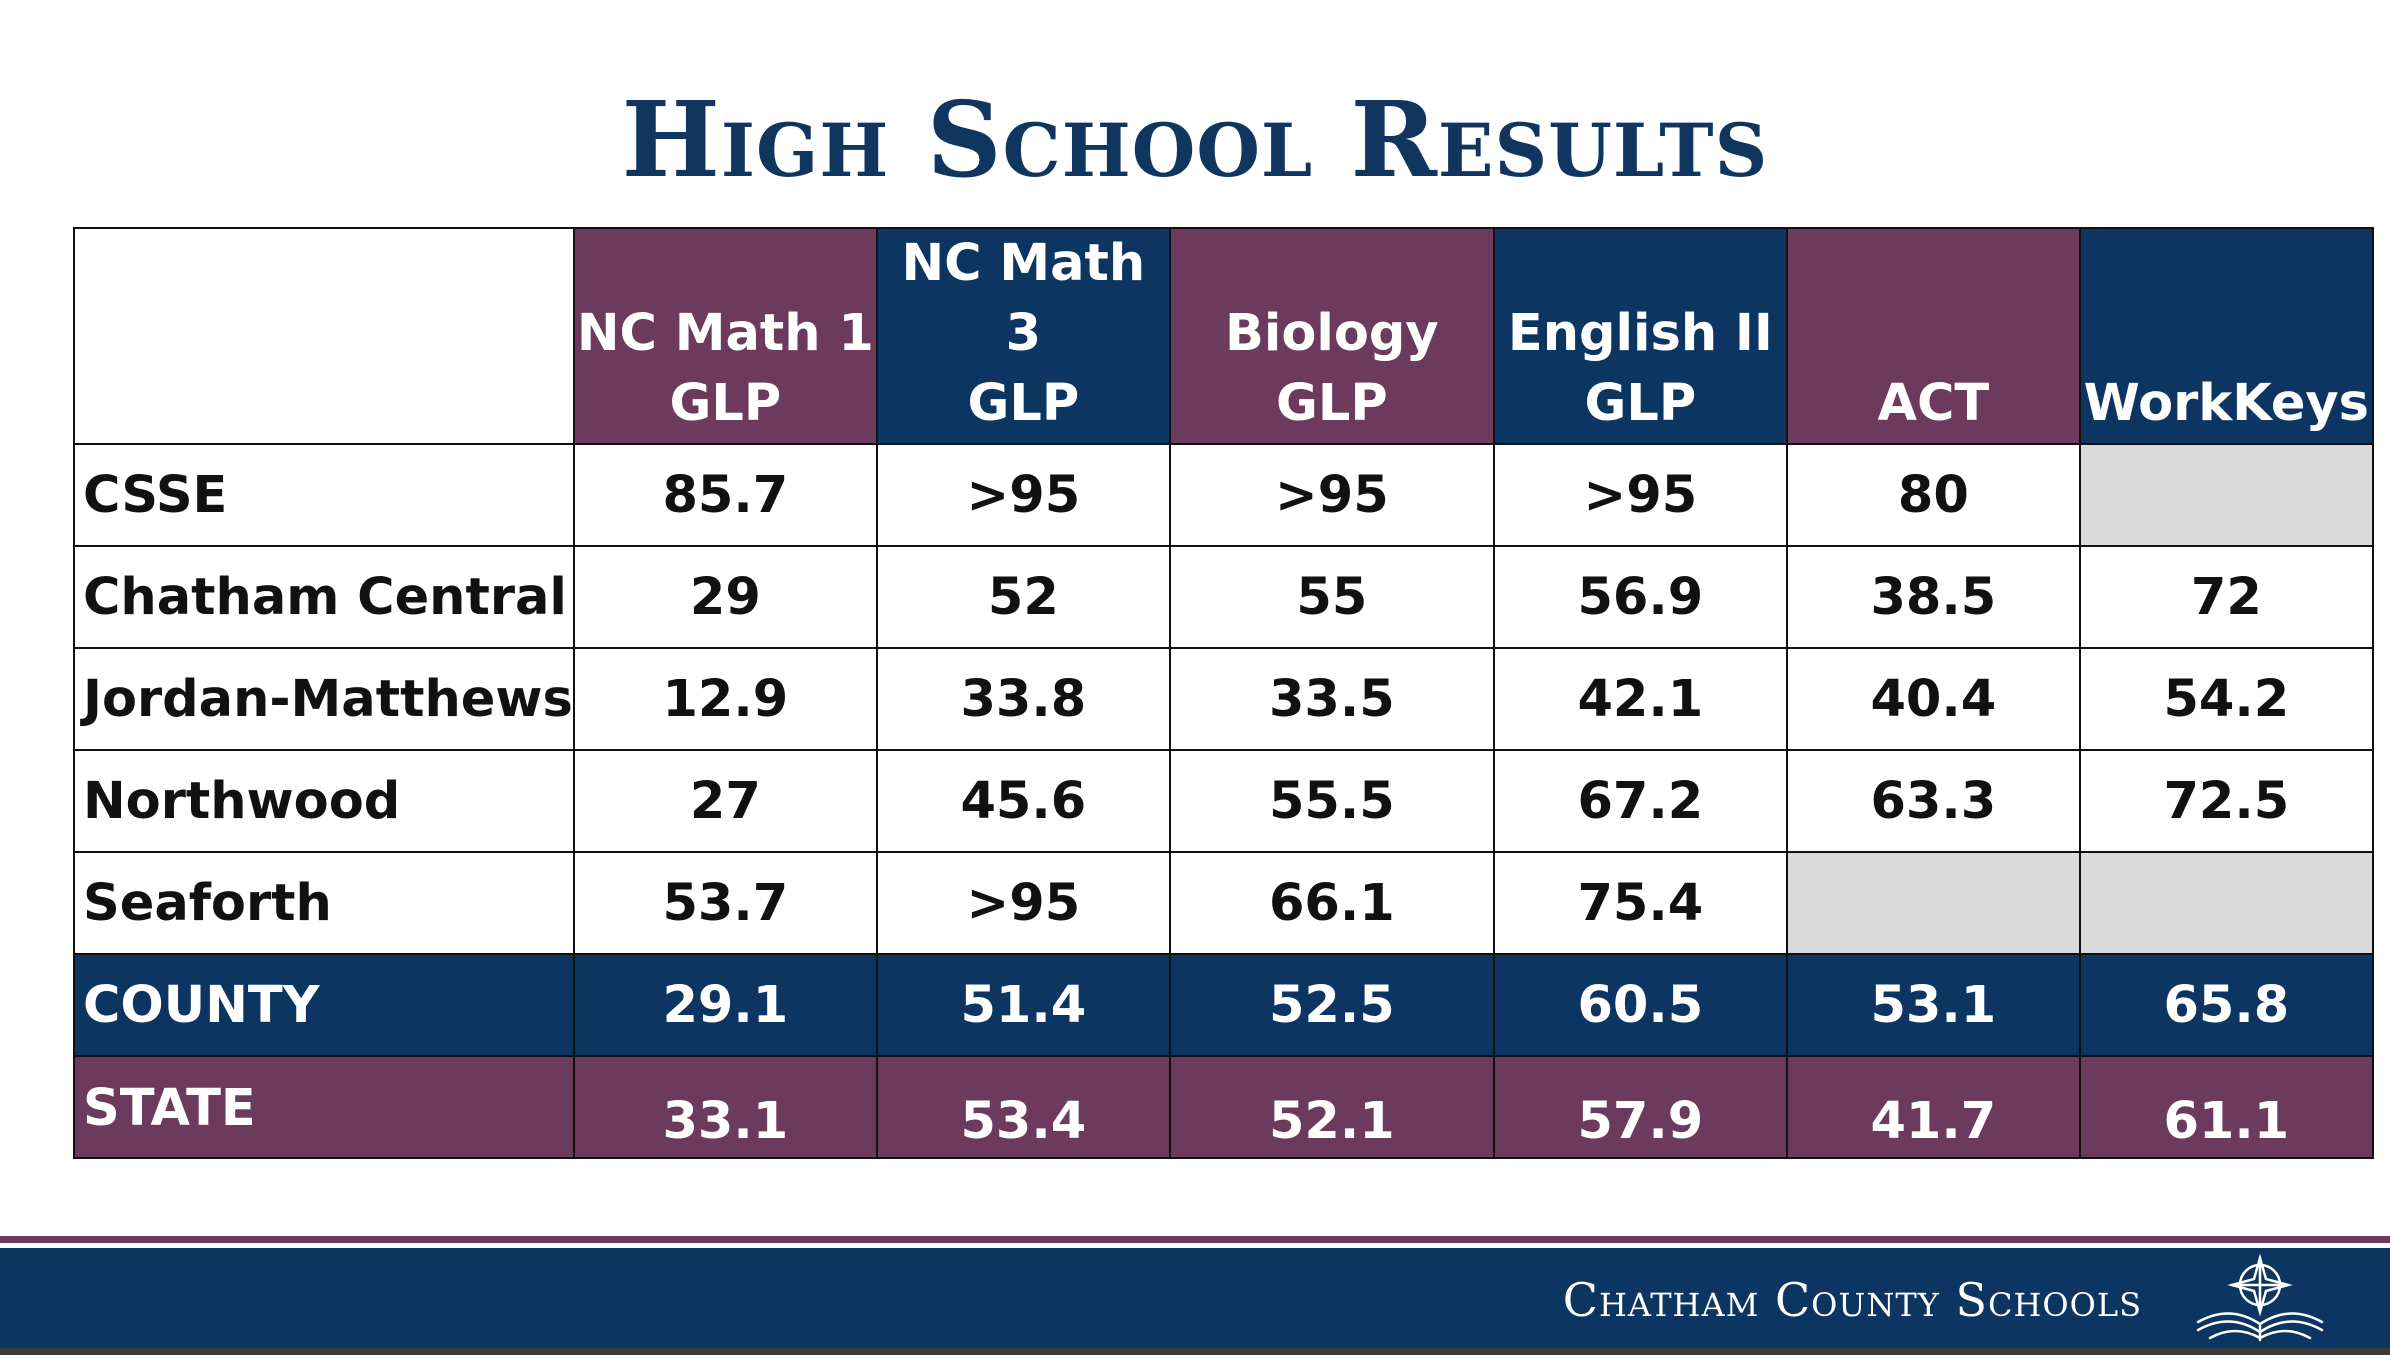  What do you see at coordinates (1023, 699) in the screenshot?
I see `value-cell: 33.8` at bounding box center [1023, 699].